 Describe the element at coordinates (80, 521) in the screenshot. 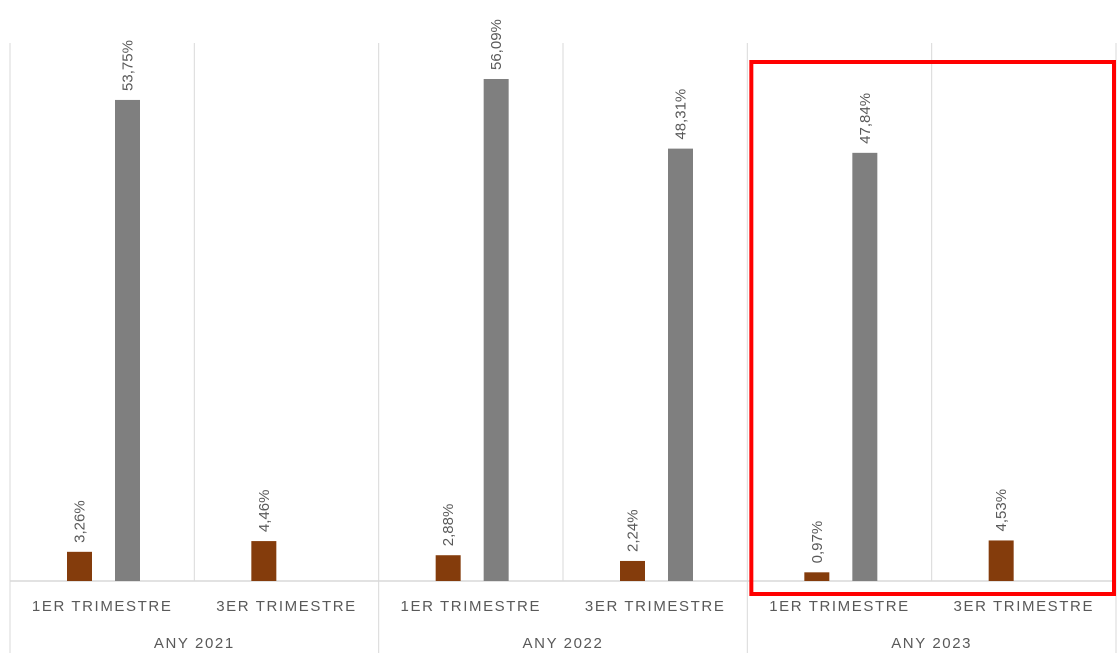

I see `data-label: 3,26%` at that location.